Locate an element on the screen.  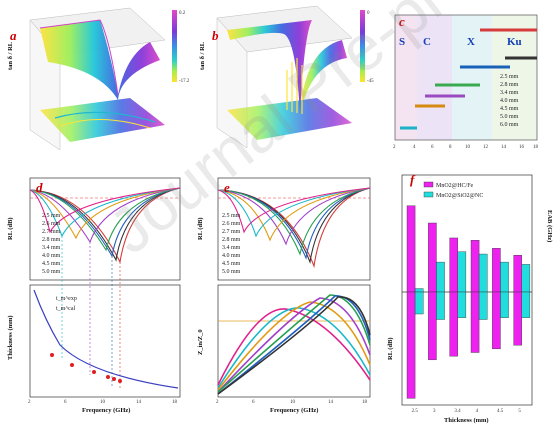
f-tick-label: 4.5 is located at coordinates (500, 411).